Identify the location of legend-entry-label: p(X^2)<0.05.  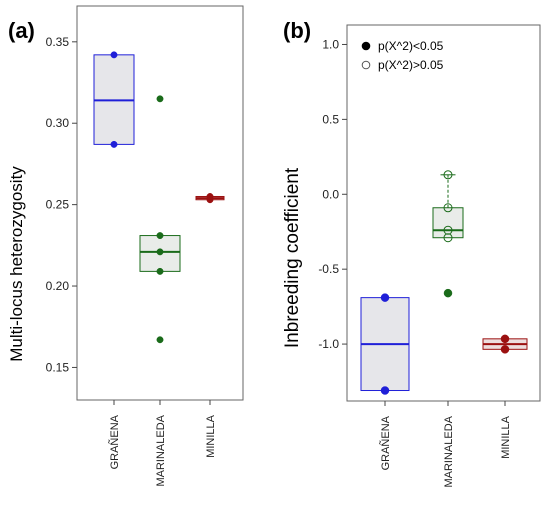
(411, 46).